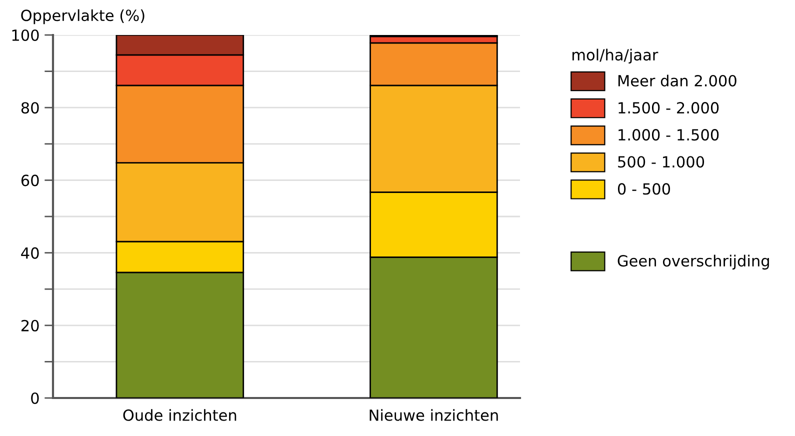  What do you see at coordinates (668, 135) in the screenshot?
I see `legend-label: 1.000 - 1.500` at bounding box center [668, 135].